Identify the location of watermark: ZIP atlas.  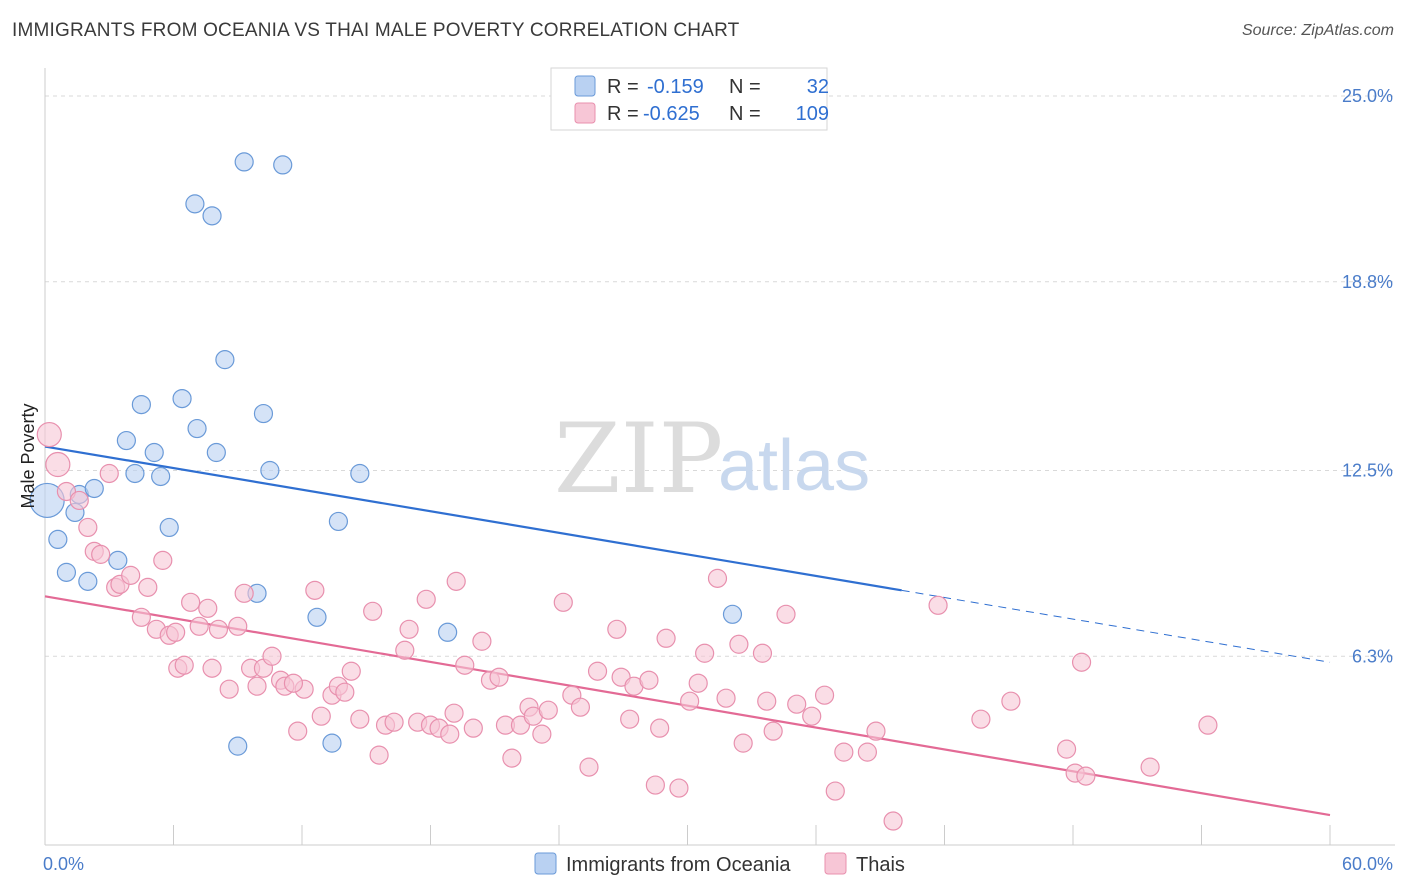
(712, 459).